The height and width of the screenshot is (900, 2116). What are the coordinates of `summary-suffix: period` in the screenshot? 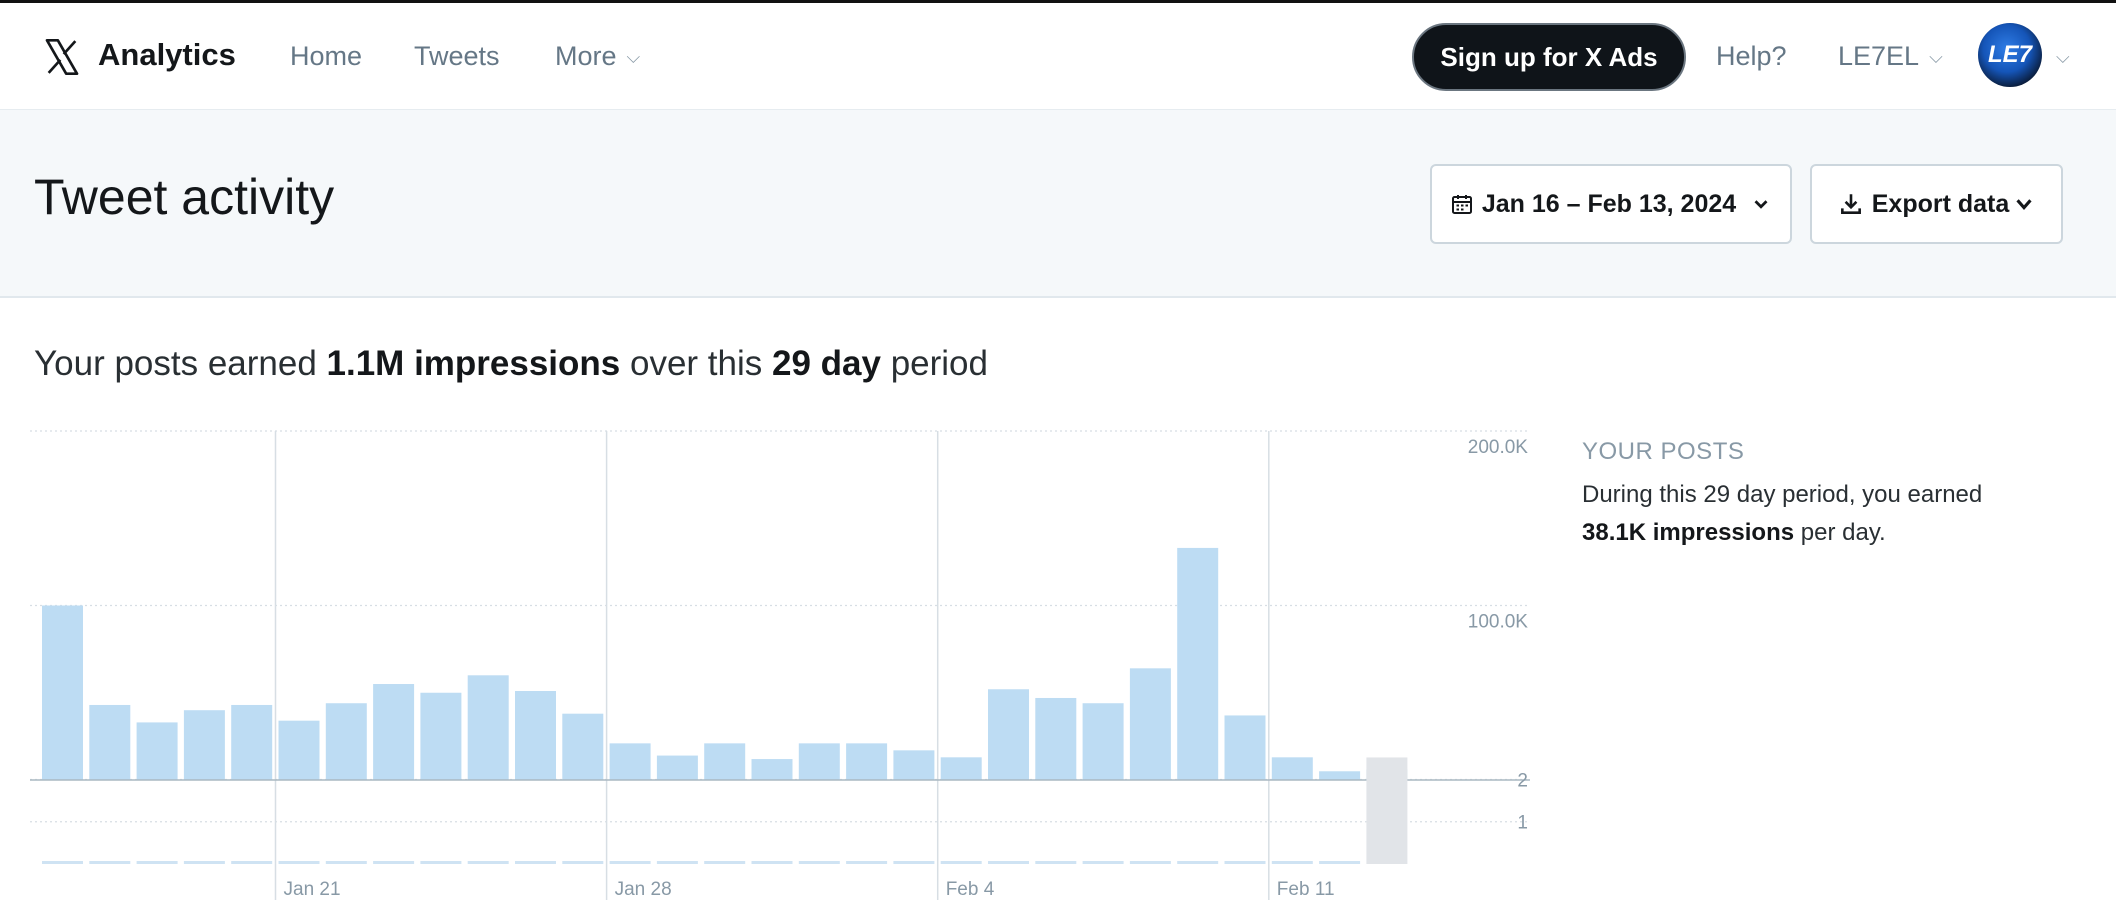 It's located at (934, 363).